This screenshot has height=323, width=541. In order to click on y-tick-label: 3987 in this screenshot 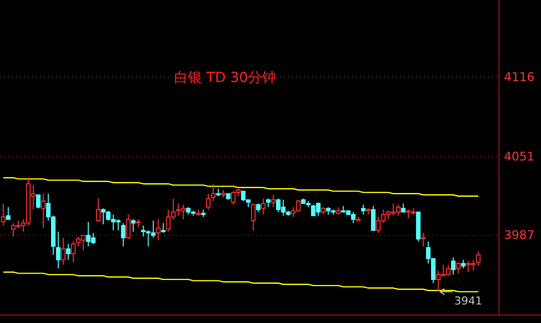, I will do `click(519, 235)`.